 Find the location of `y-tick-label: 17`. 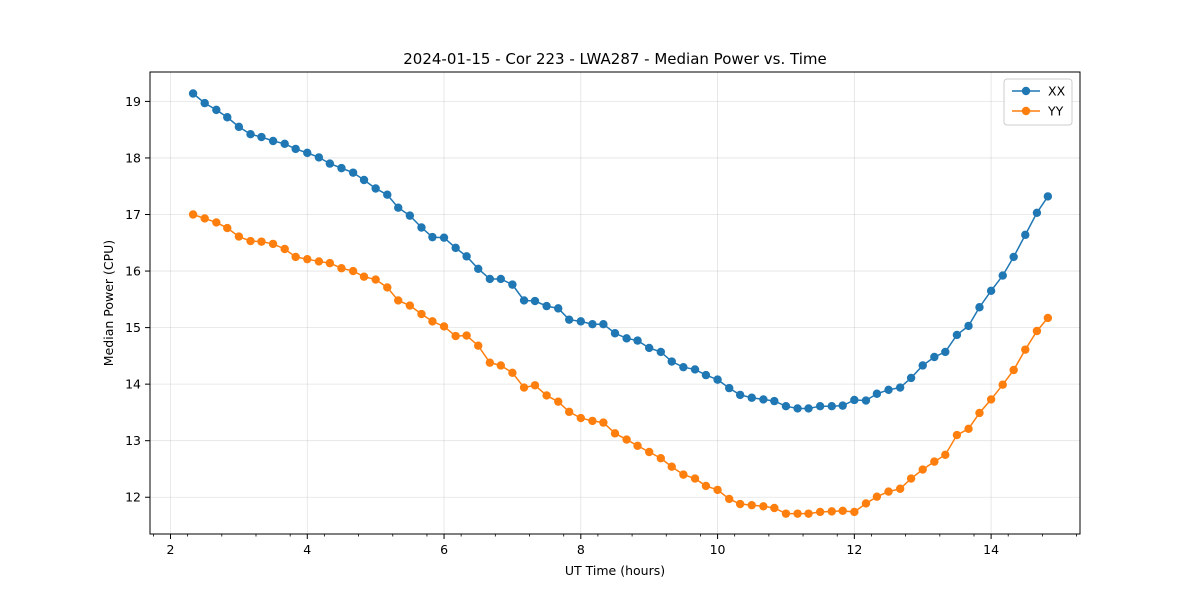

y-tick-label: 17 is located at coordinates (133, 214).